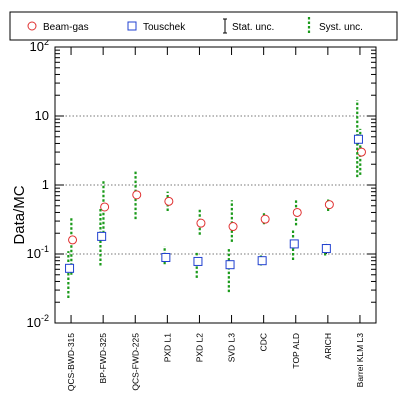 The image size is (415, 404). What do you see at coordinates (32, 26) in the screenshot?
I see `legend-beamgas-marker` at bounding box center [32, 26].